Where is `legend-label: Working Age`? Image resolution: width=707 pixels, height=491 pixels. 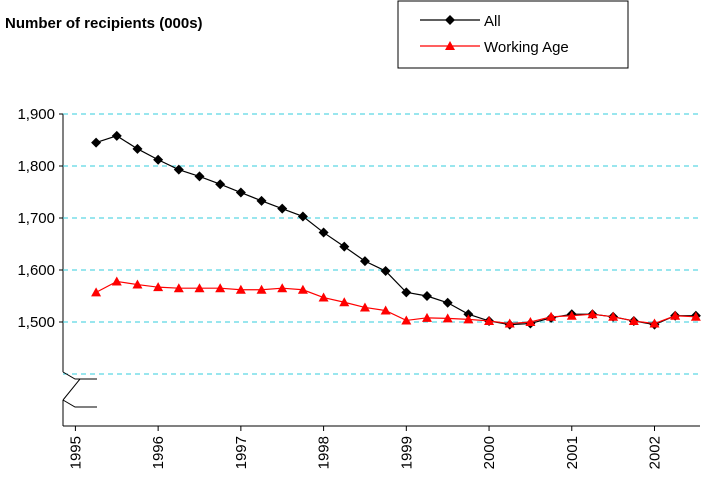
legend-label: Working Age is located at coordinates (526, 47).